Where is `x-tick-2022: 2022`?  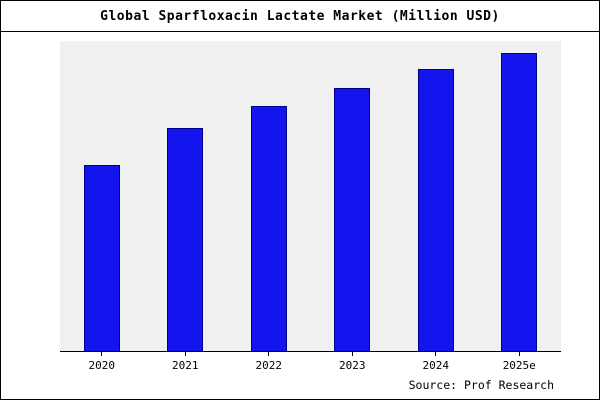
x-tick-2022: 2022 is located at coordinates (269, 364).